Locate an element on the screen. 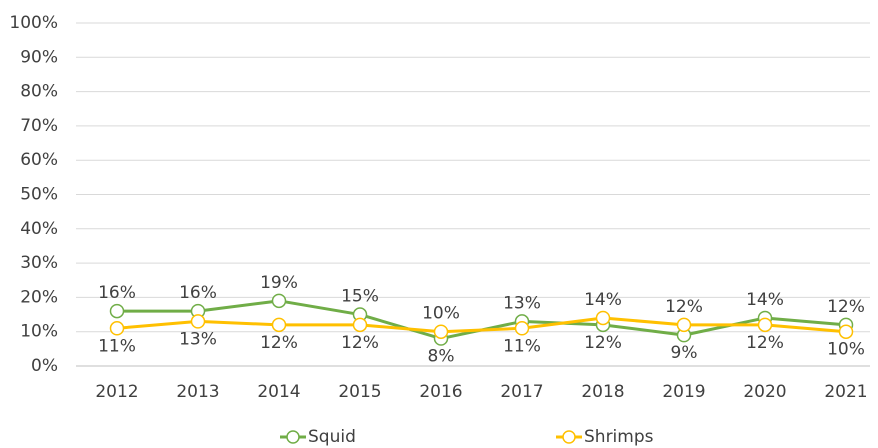 This screenshot has width=878, height=448. y-tick-label: 20% is located at coordinates (39, 297).